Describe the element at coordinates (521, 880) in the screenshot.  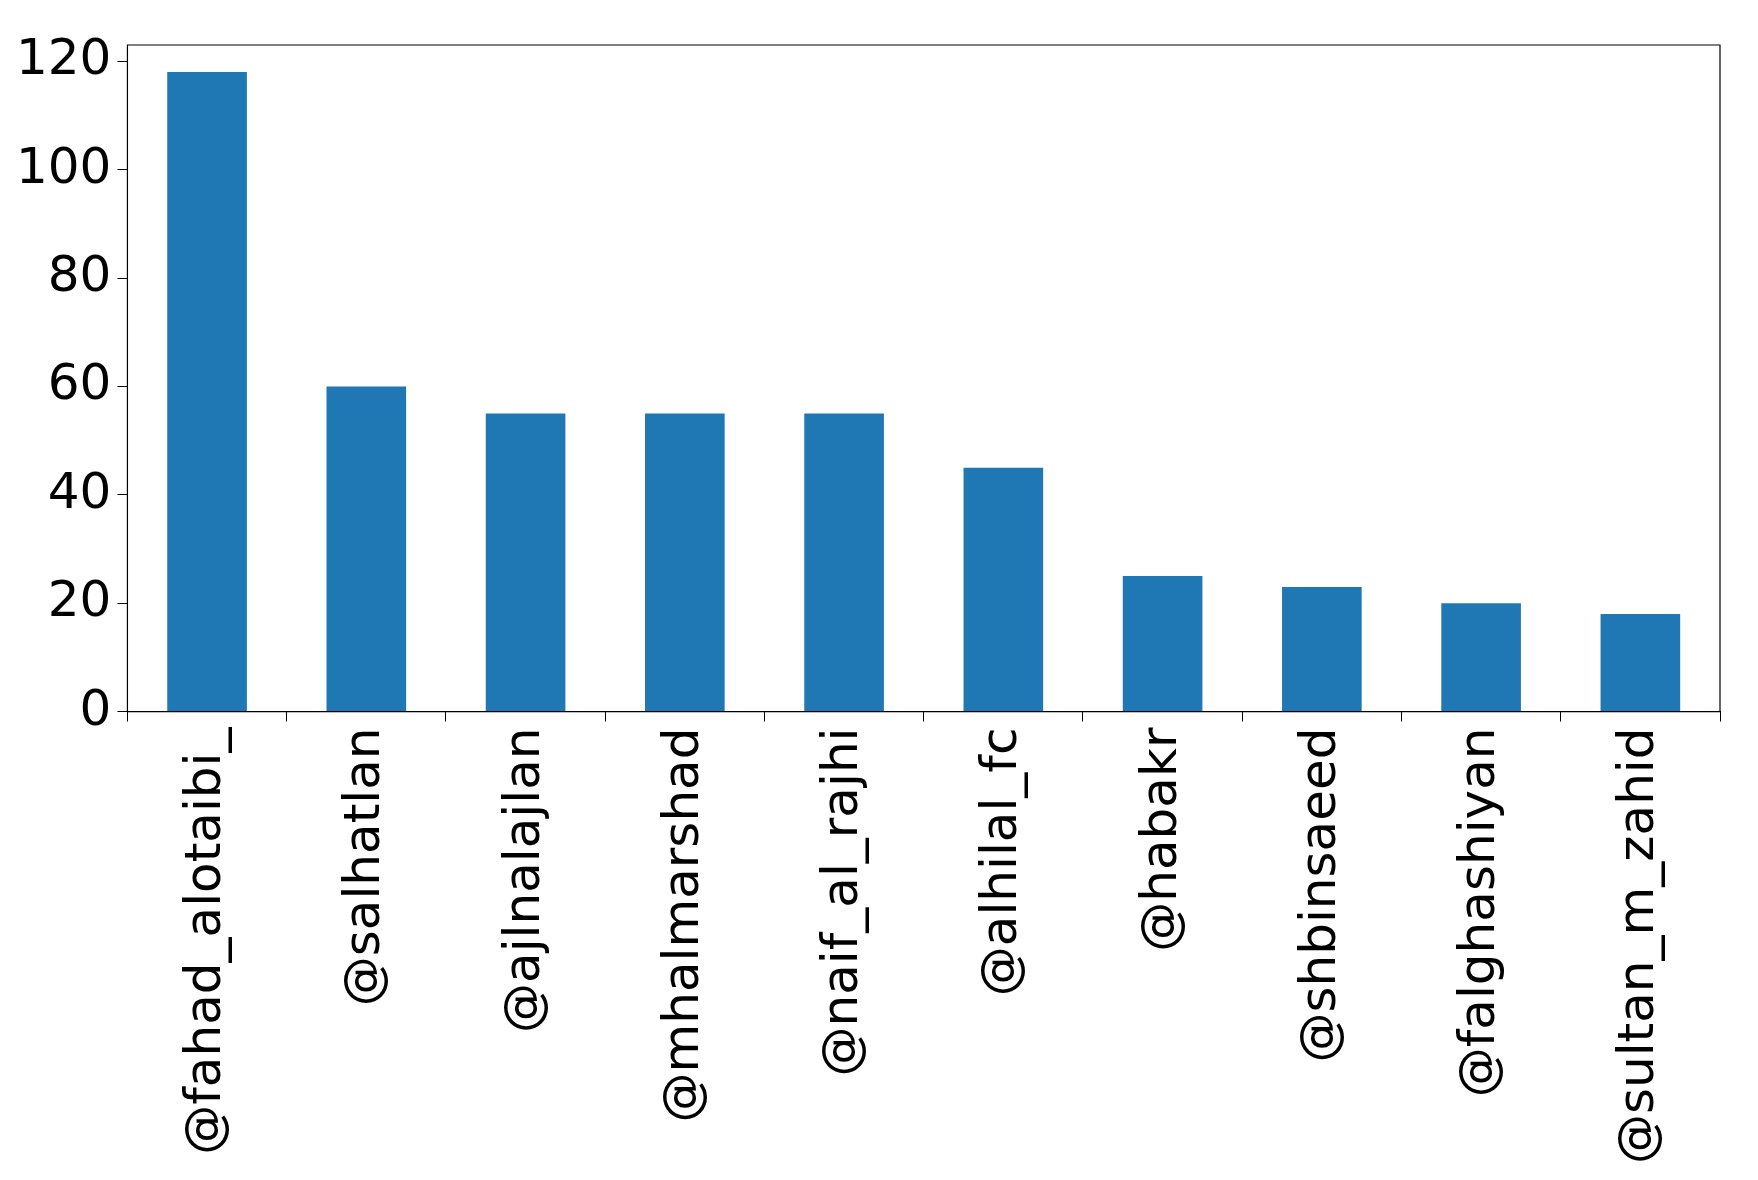
I see `x-tick-label: @ajlnalajlan` at that location.